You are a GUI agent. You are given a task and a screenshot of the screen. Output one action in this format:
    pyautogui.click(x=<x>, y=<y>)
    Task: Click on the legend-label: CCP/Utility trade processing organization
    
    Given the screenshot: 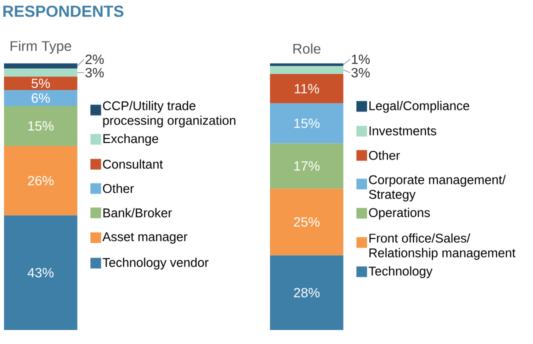 What is the action you would take?
    pyautogui.click(x=169, y=114)
    